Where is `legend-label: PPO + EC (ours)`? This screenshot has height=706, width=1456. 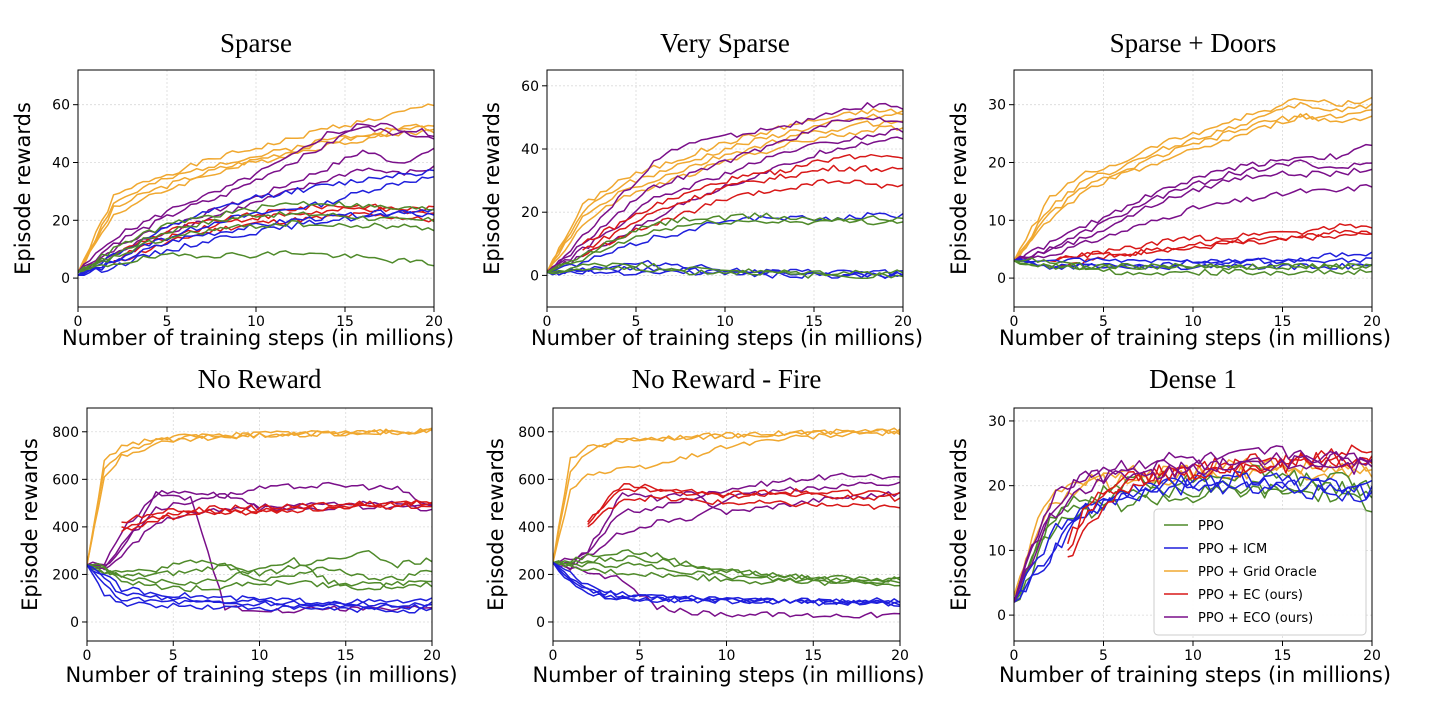
legend-label: PPO + EC (ours) is located at coordinates (1250, 595).